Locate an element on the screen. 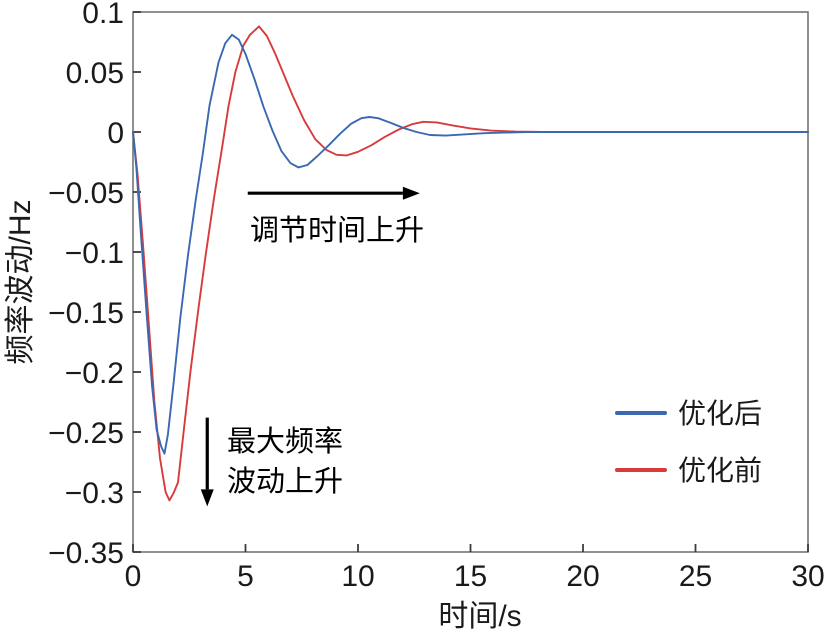  settling-time-arrow-head is located at coordinates (411, 193).